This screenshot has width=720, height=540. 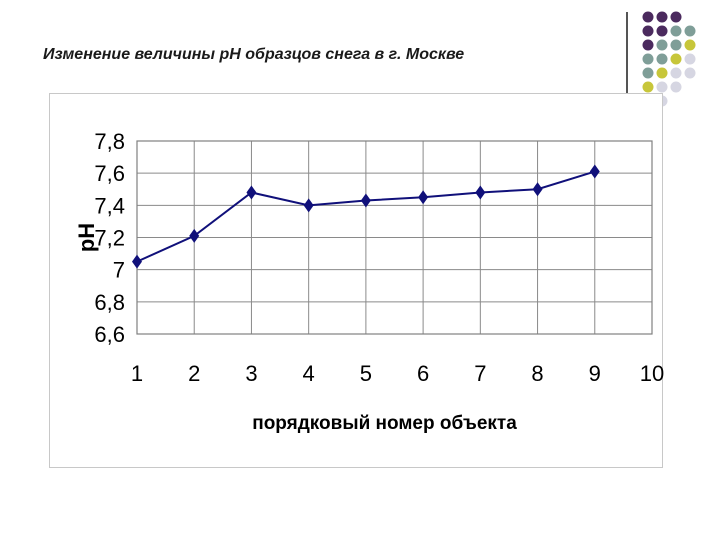 What do you see at coordinates (194, 373) in the screenshot?
I see `x-tick-label: 2` at bounding box center [194, 373].